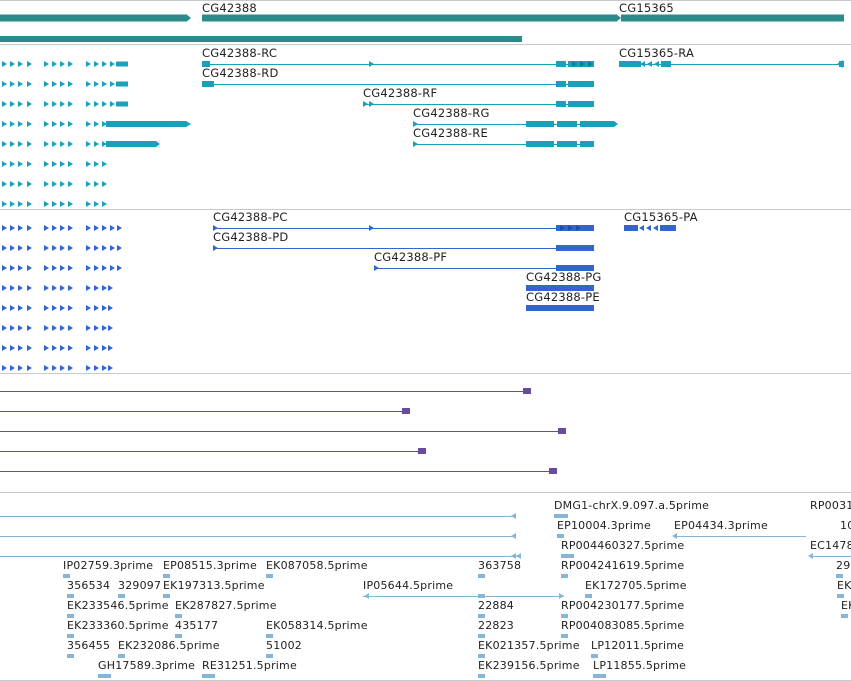 This screenshot has width=851, height=681. What do you see at coordinates (563, 297) in the screenshot?
I see `protein-label: CG42388-PE` at bounding box center [563, 297].